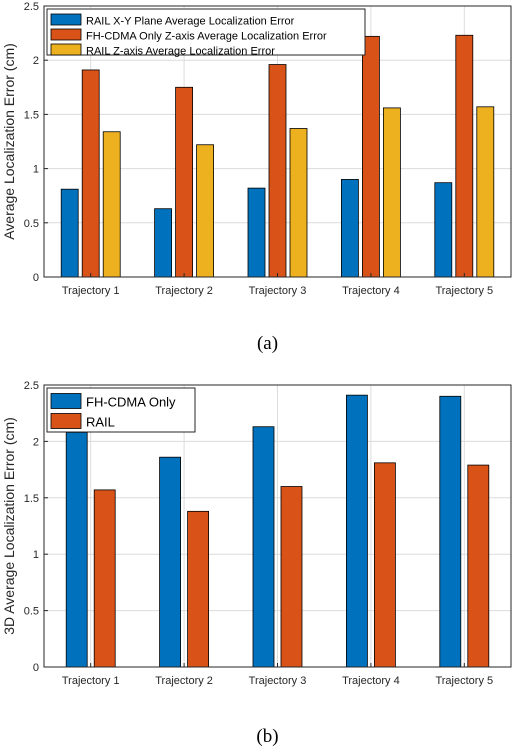 The height and width of the screenshot is (748, 516). What do you see at coordinates (180, 51) in the screenshot?
I see `legend-label: RAIL Z-axis Average Localization Error` at bounding box center [180, 51].